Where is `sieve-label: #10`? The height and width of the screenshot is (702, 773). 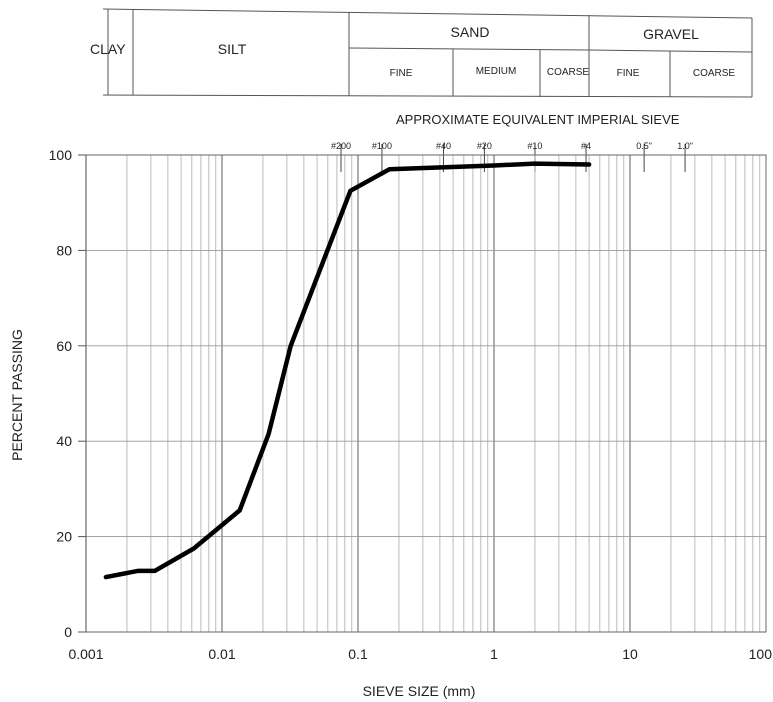
sieve-label: #10 is located at coordinates (534, 146).